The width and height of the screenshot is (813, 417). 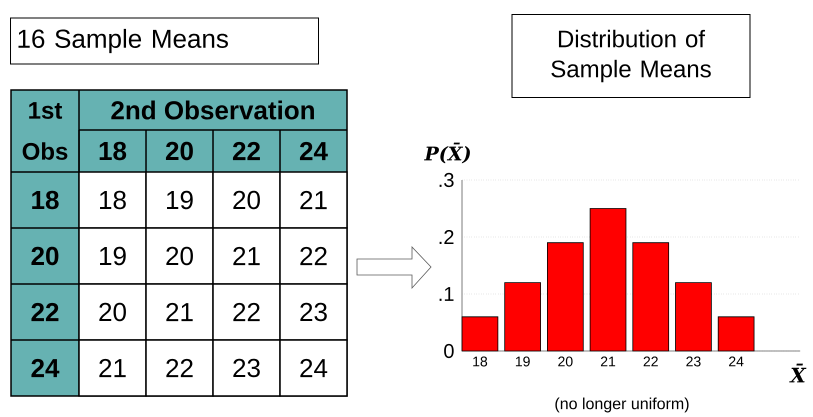 What do you see at coordinates (449, 351) in the screenshot?
I see `y-tick-label: 0` at bounding box center [449, 351].